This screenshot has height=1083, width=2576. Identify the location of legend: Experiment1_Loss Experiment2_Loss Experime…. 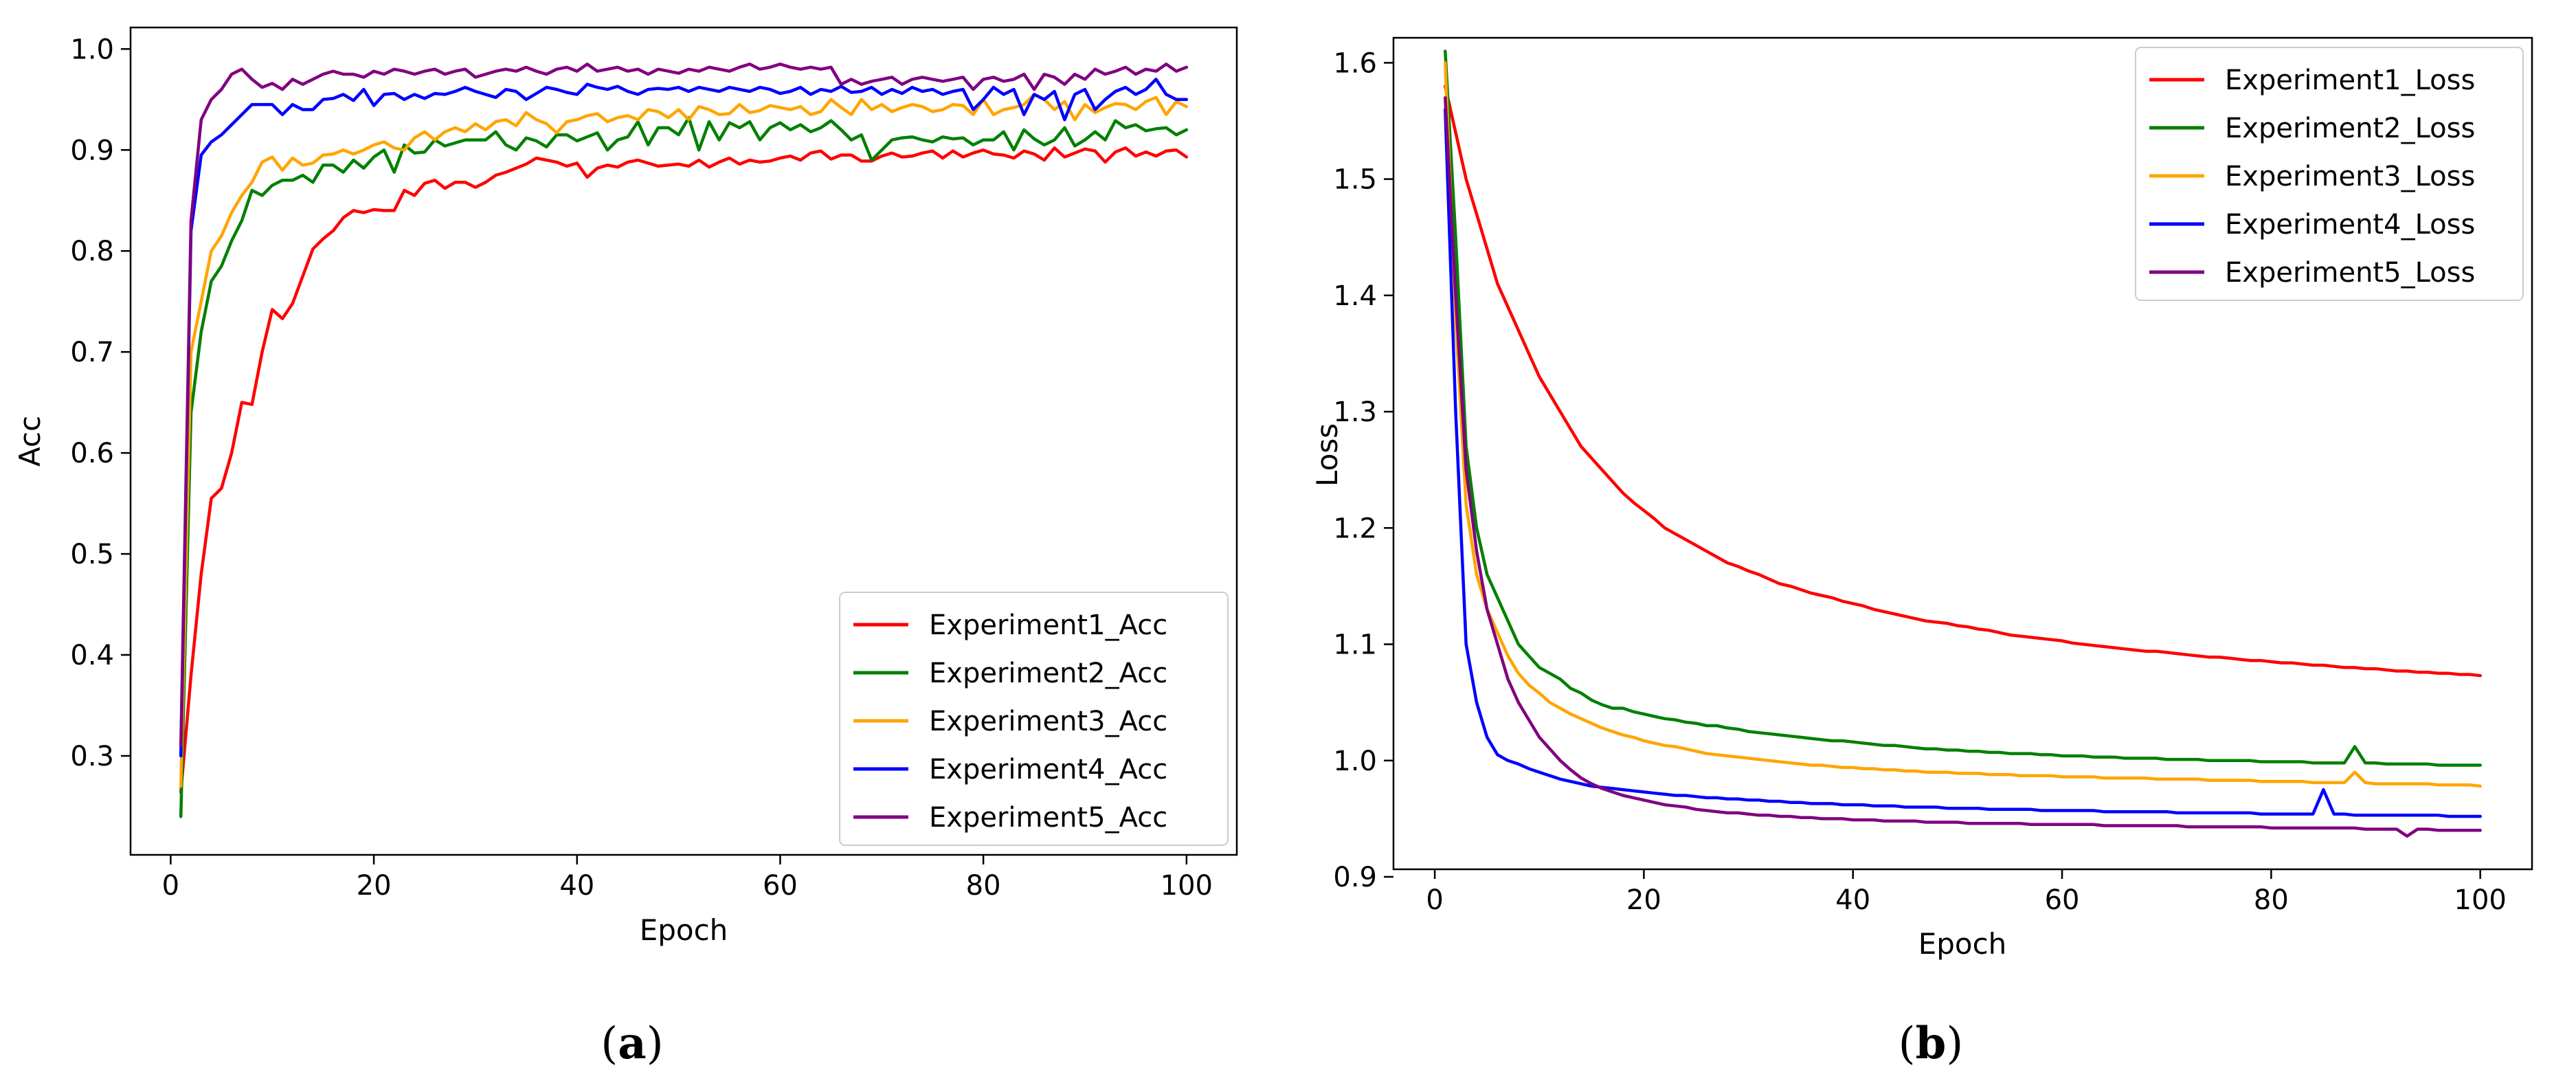
(2329, 174).